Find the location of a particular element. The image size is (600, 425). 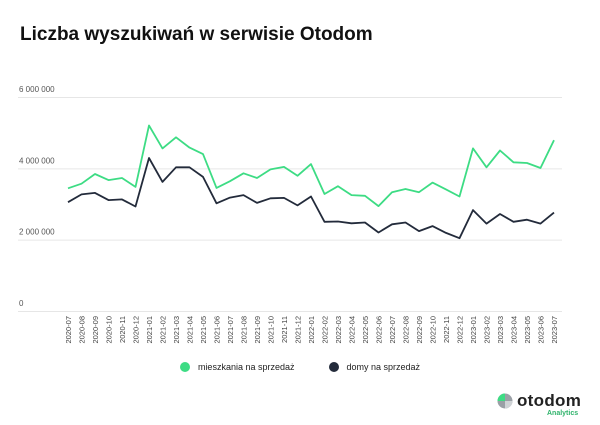

x-tick-label: 2022-02 is located at coordinates (325, 330).